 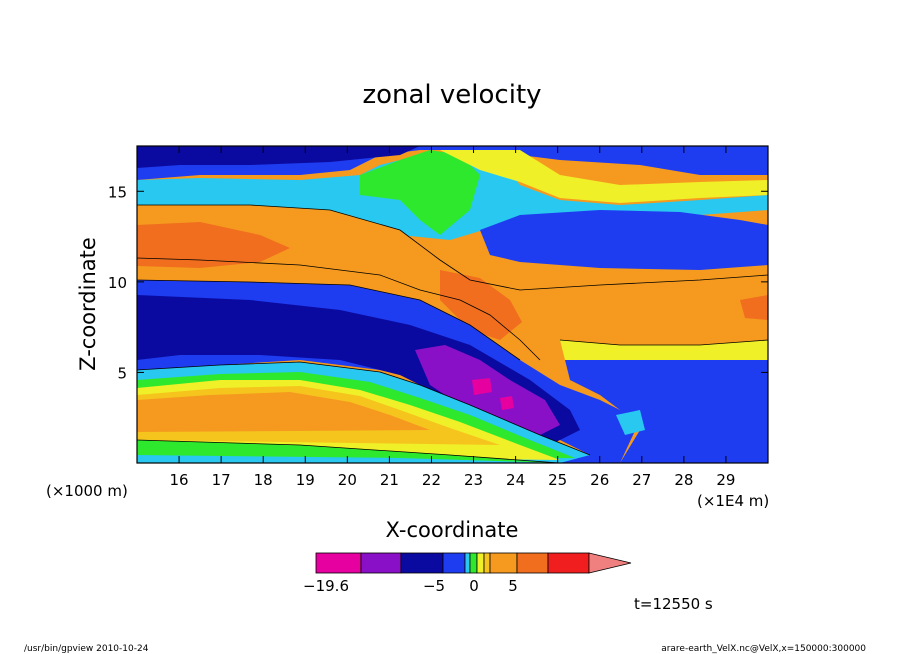 I want to click on band-top-navy, so click(x=278, y=157).